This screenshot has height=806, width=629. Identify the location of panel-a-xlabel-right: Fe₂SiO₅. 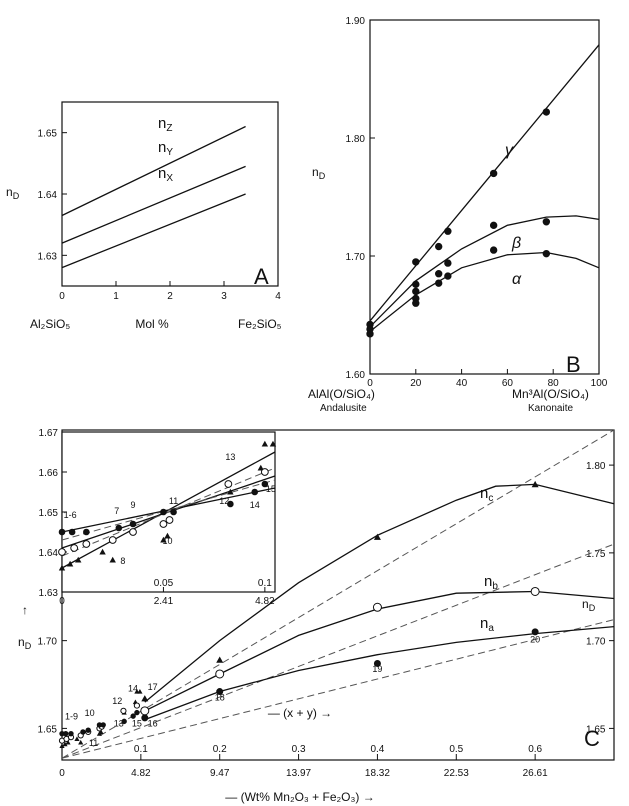
(260, 324).